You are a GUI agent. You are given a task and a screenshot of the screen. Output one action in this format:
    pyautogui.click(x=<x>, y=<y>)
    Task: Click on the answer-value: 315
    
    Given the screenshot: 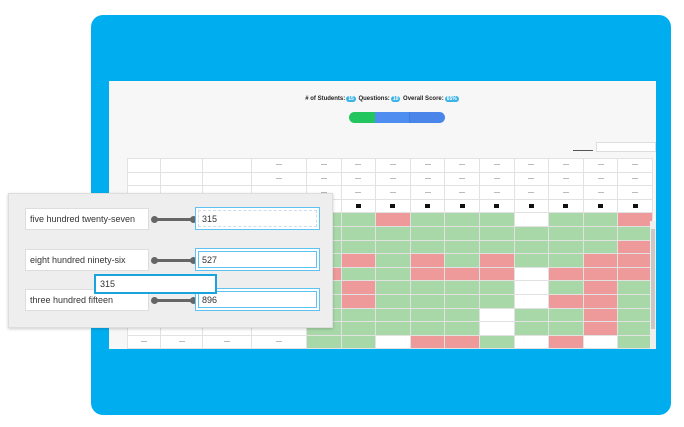 What is the action you would take?
    pyautogui.click(x=257, y=218)
    